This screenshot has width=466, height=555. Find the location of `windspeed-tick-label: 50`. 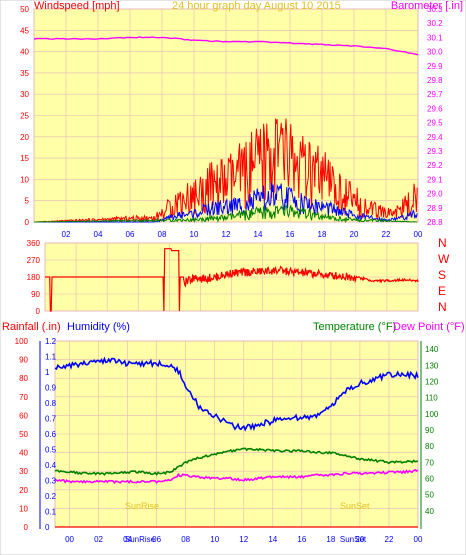

windspeed-tick-label: 50 is located at coordinates (24, 9).